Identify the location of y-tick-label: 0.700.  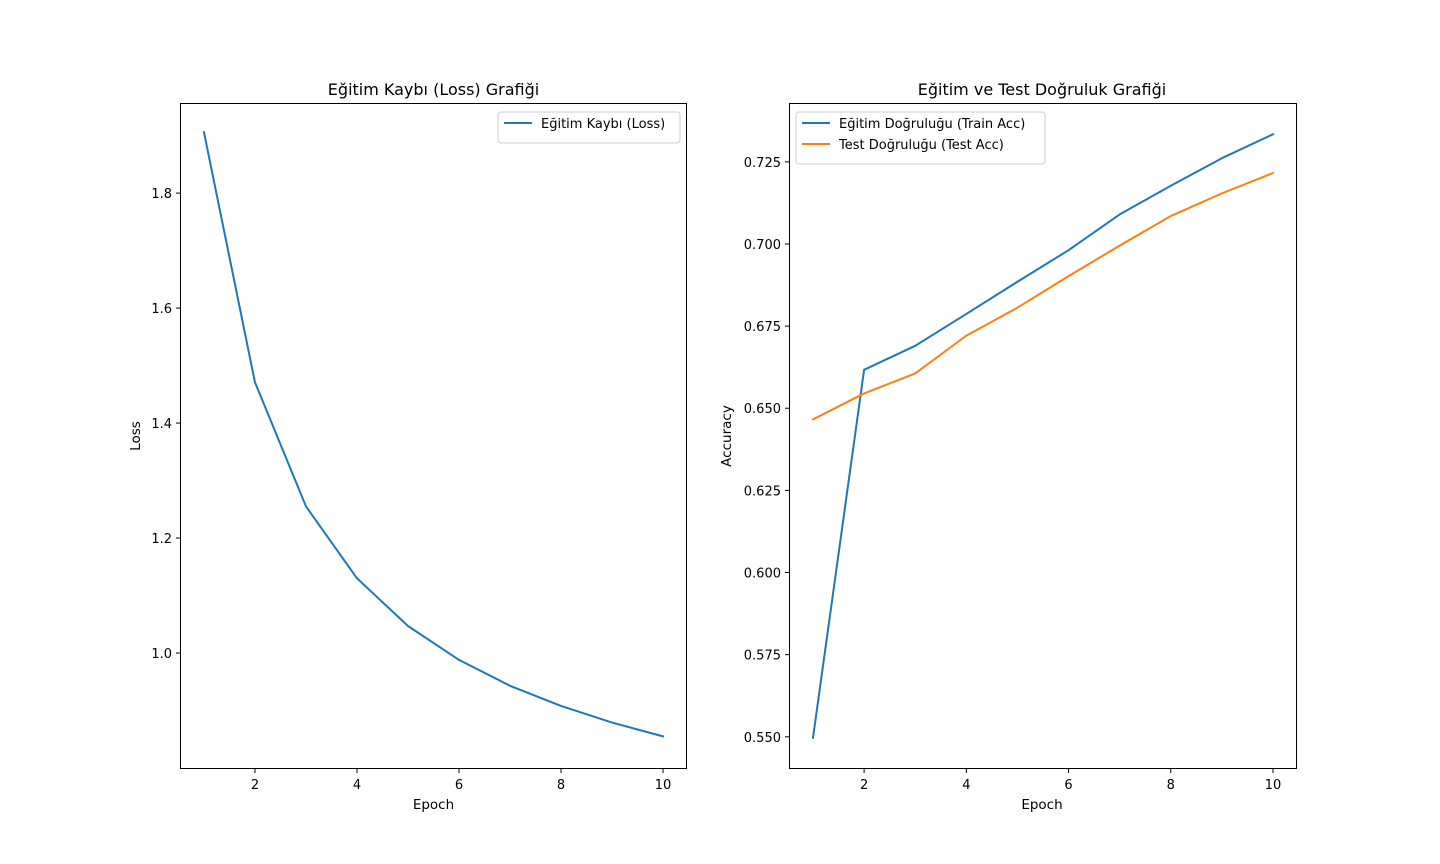
(762, 245).